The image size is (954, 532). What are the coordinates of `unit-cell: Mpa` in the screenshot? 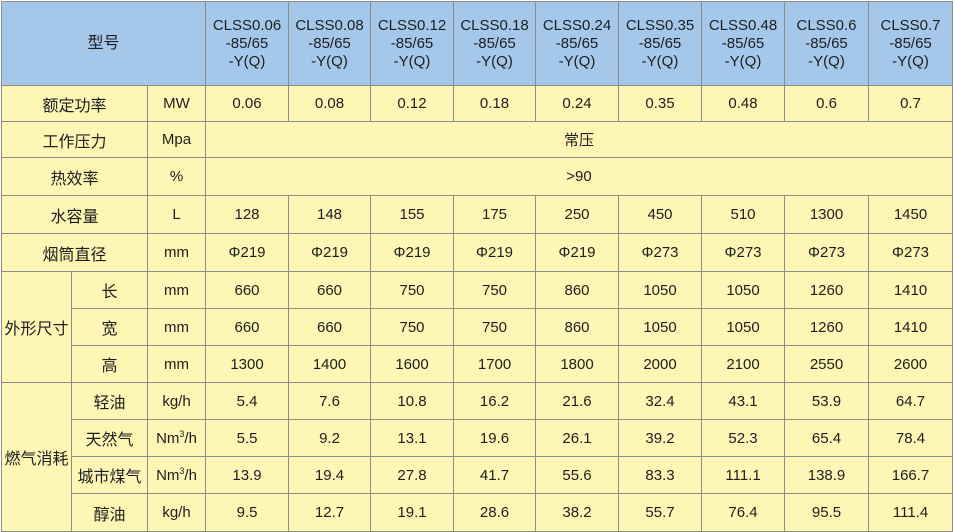 It's located at (176, 139).